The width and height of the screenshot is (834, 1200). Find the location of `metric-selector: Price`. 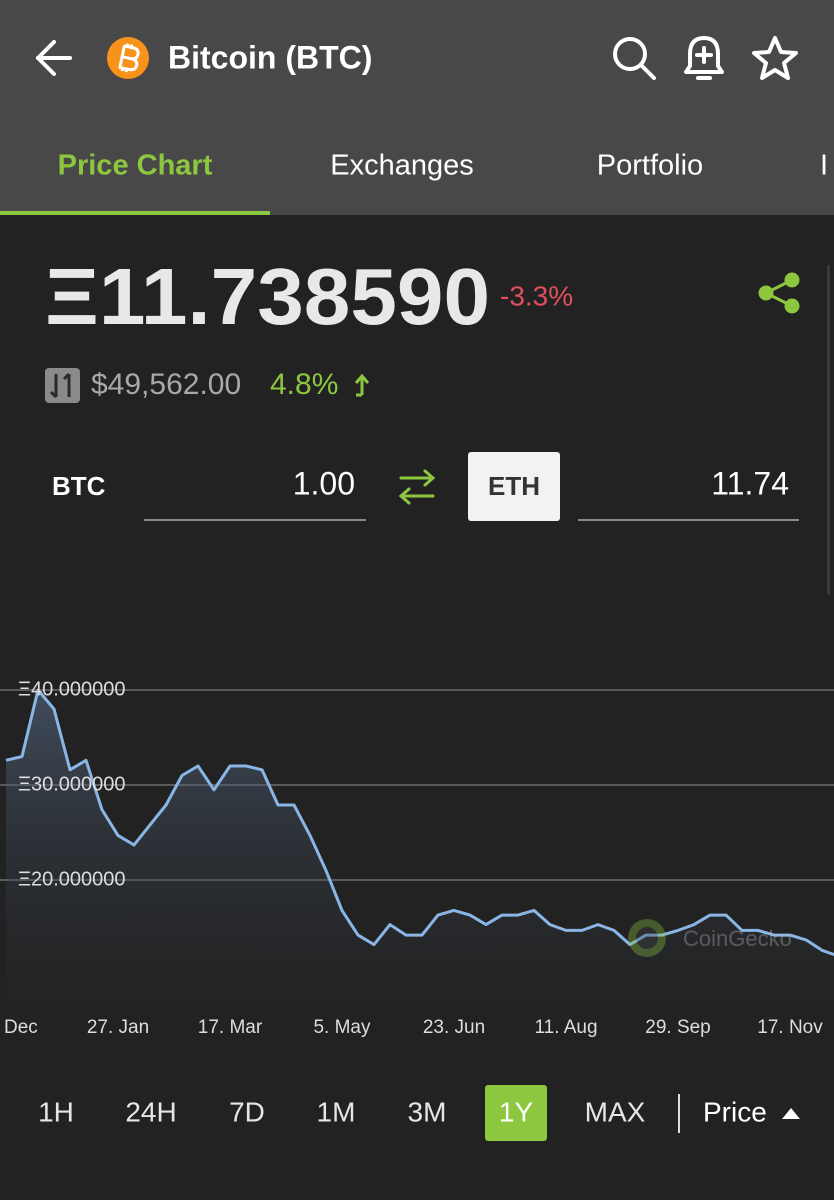

metric-selector: Price is located at coordinates (735, 1111).